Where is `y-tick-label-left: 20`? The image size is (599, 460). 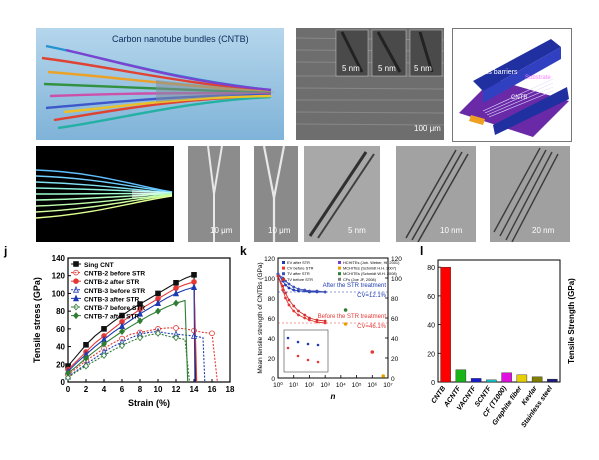
y-tick-label-left: 20 is located at coordinates (272, 359).